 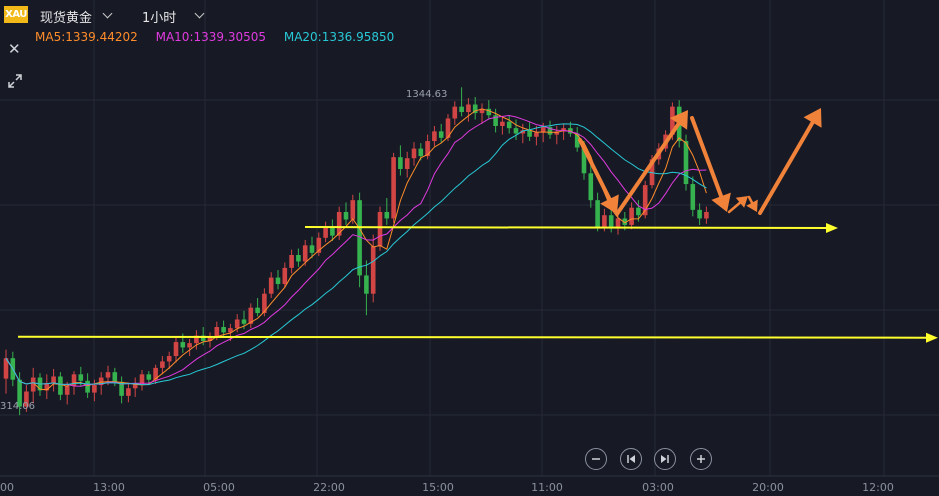 I want to click on jump-end-button, so click(x=665, y=459).